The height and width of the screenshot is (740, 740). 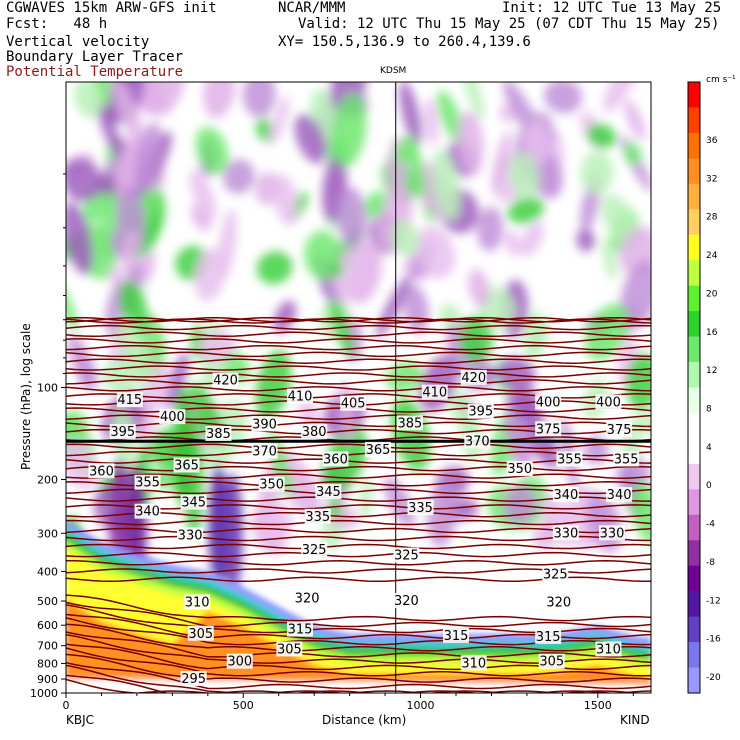 I want to click on isentrope-label: 355, so click(x=569, y=459).